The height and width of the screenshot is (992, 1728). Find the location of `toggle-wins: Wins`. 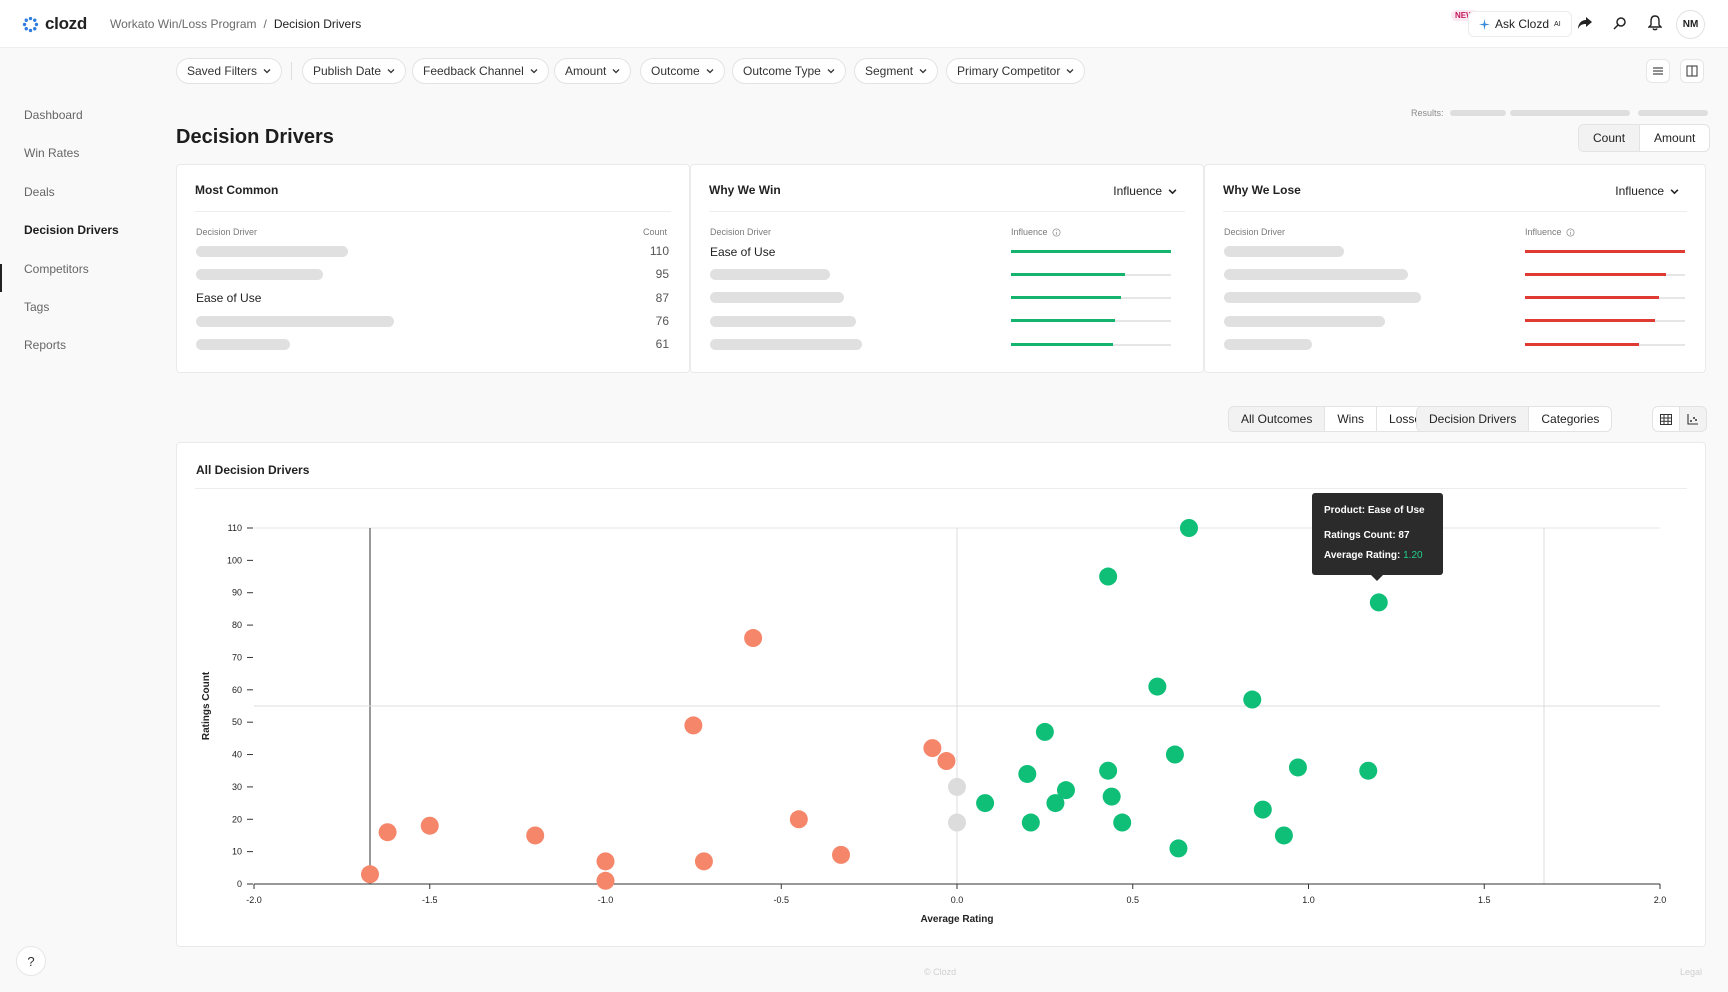

toggle-wins: Wins is located at coordinates (1351, 419).